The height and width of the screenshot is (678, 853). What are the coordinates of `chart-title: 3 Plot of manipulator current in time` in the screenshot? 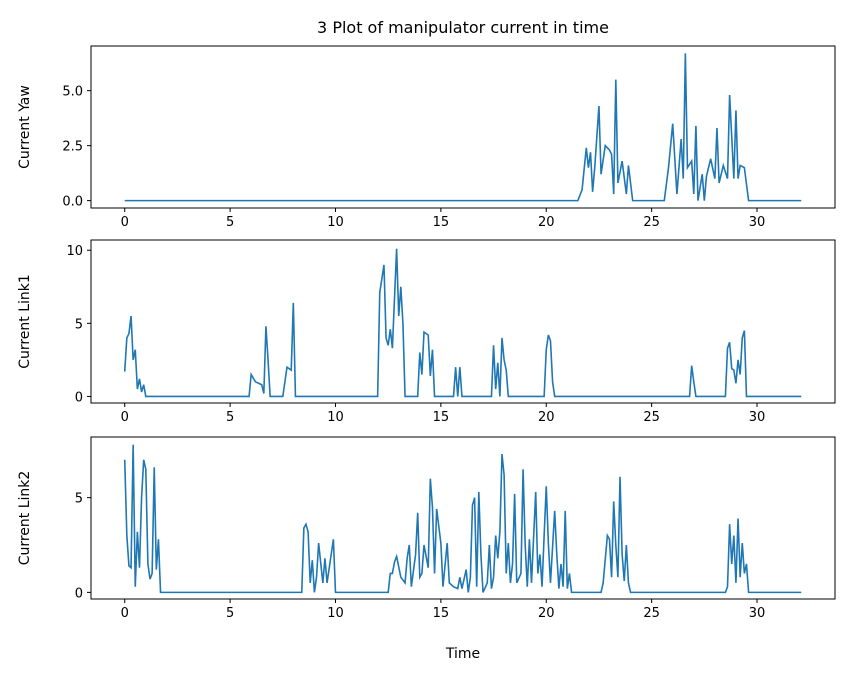 It's located at (463, 27).